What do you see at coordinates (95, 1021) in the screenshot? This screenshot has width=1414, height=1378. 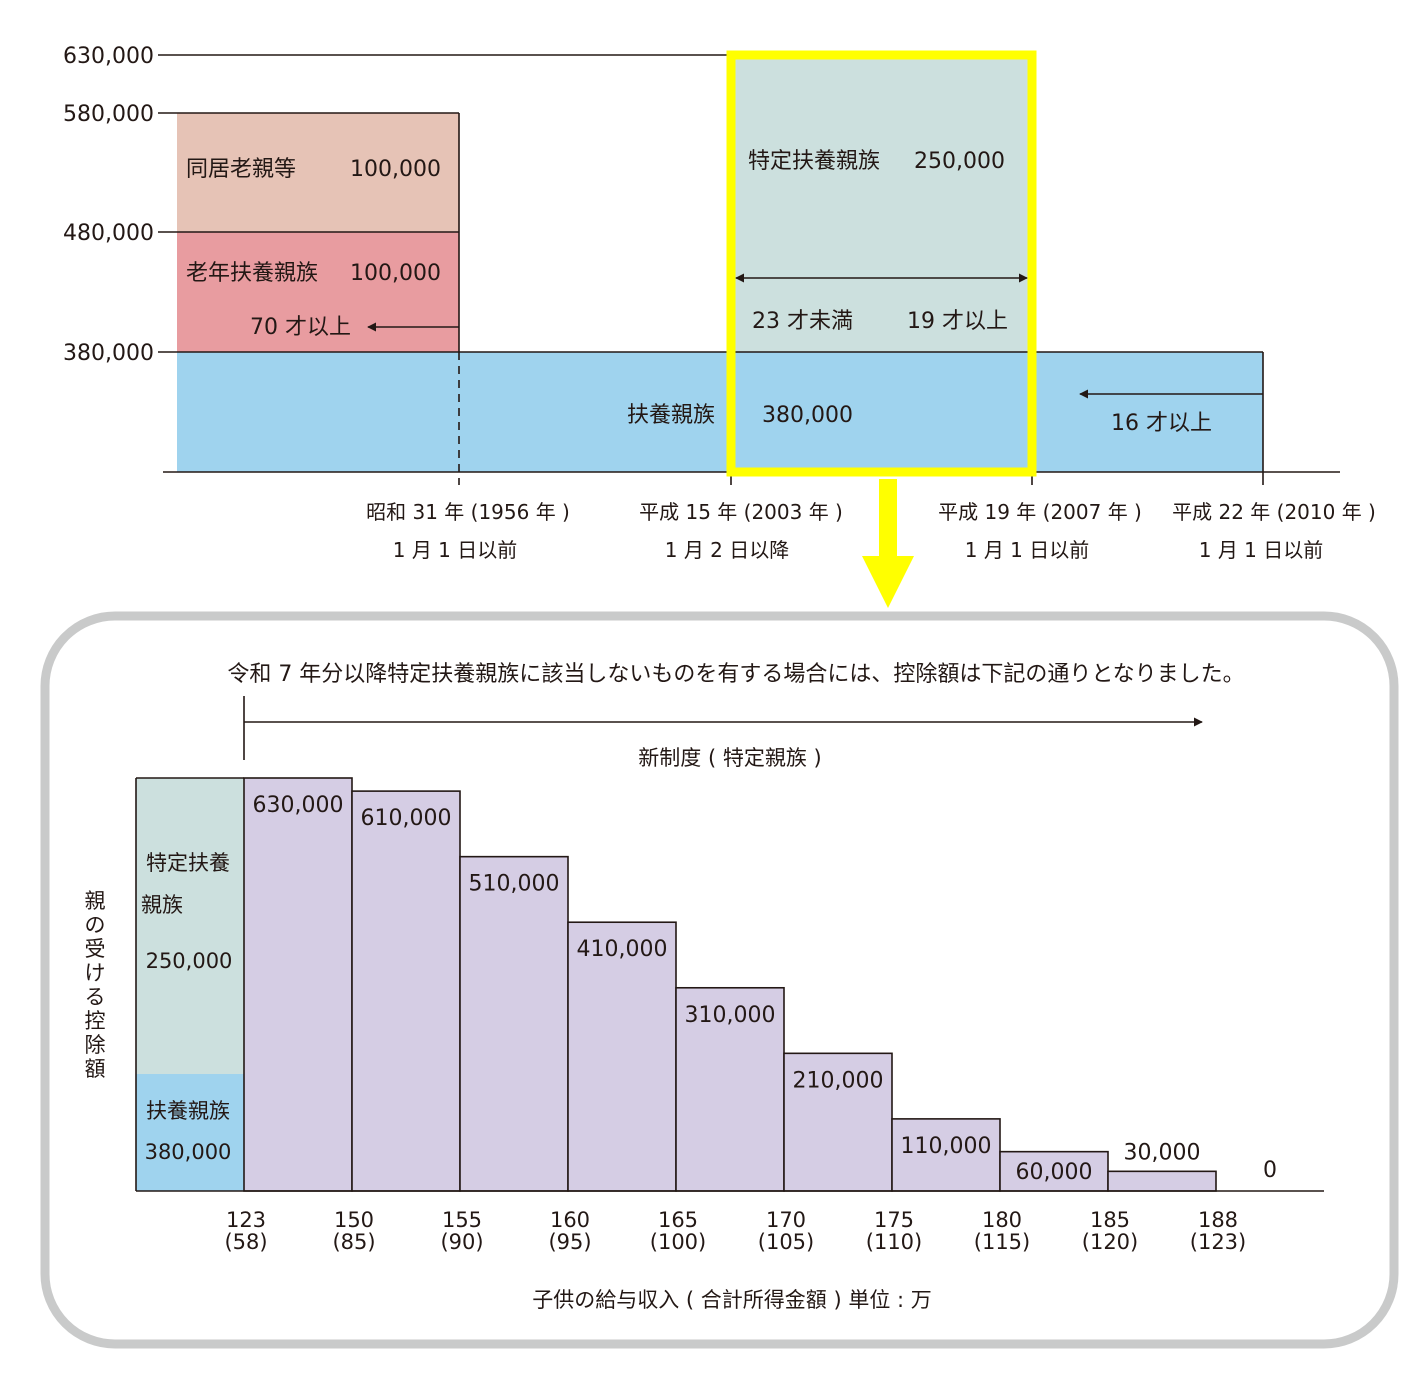 I see `y-title-char: 控` at bounding box center [95, 1021].